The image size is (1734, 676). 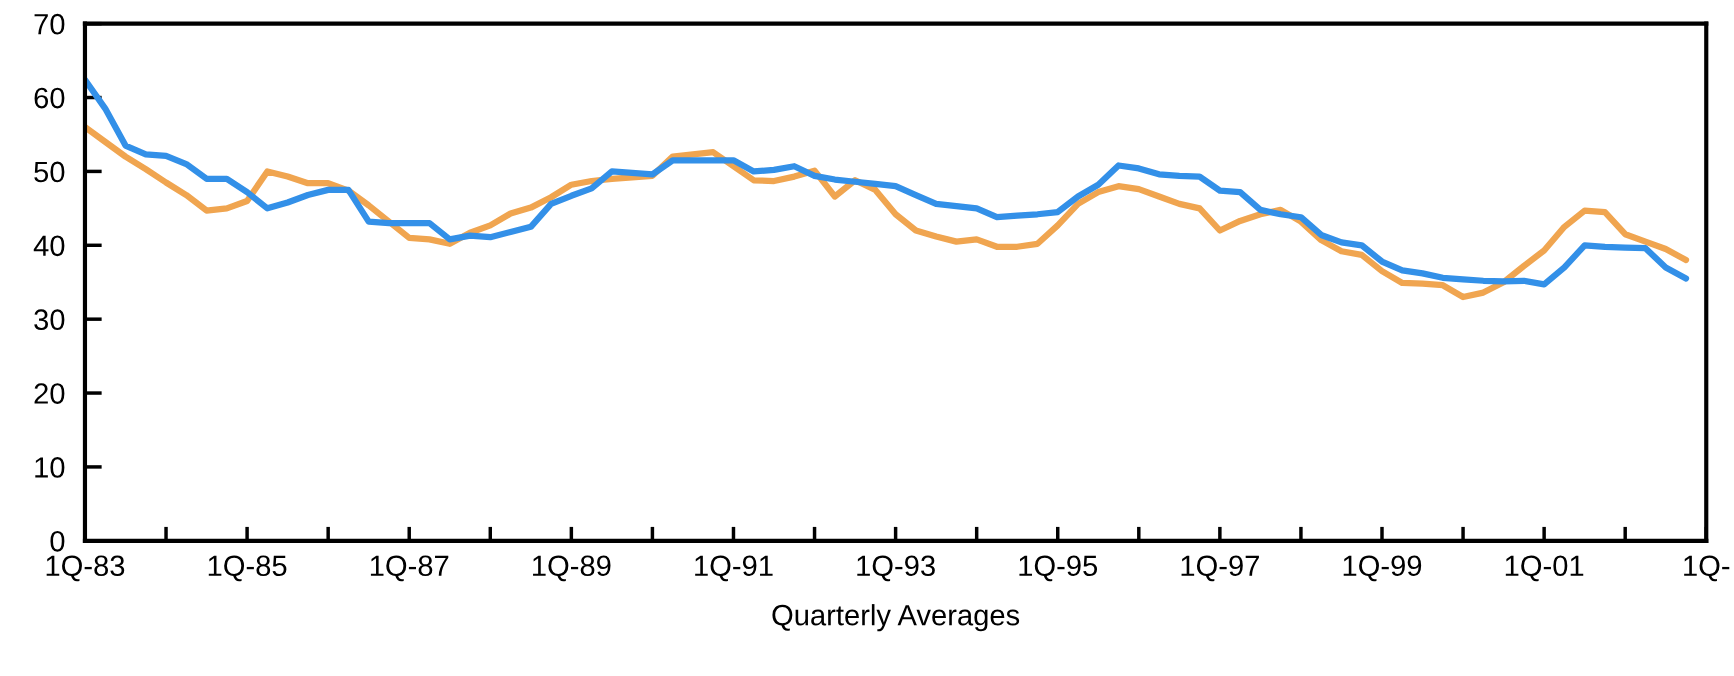 What do you see at coordinates (409, 568) in the screenshot?
I see `x-tick-label: 1Q-87` at bounding box center [409, 568].